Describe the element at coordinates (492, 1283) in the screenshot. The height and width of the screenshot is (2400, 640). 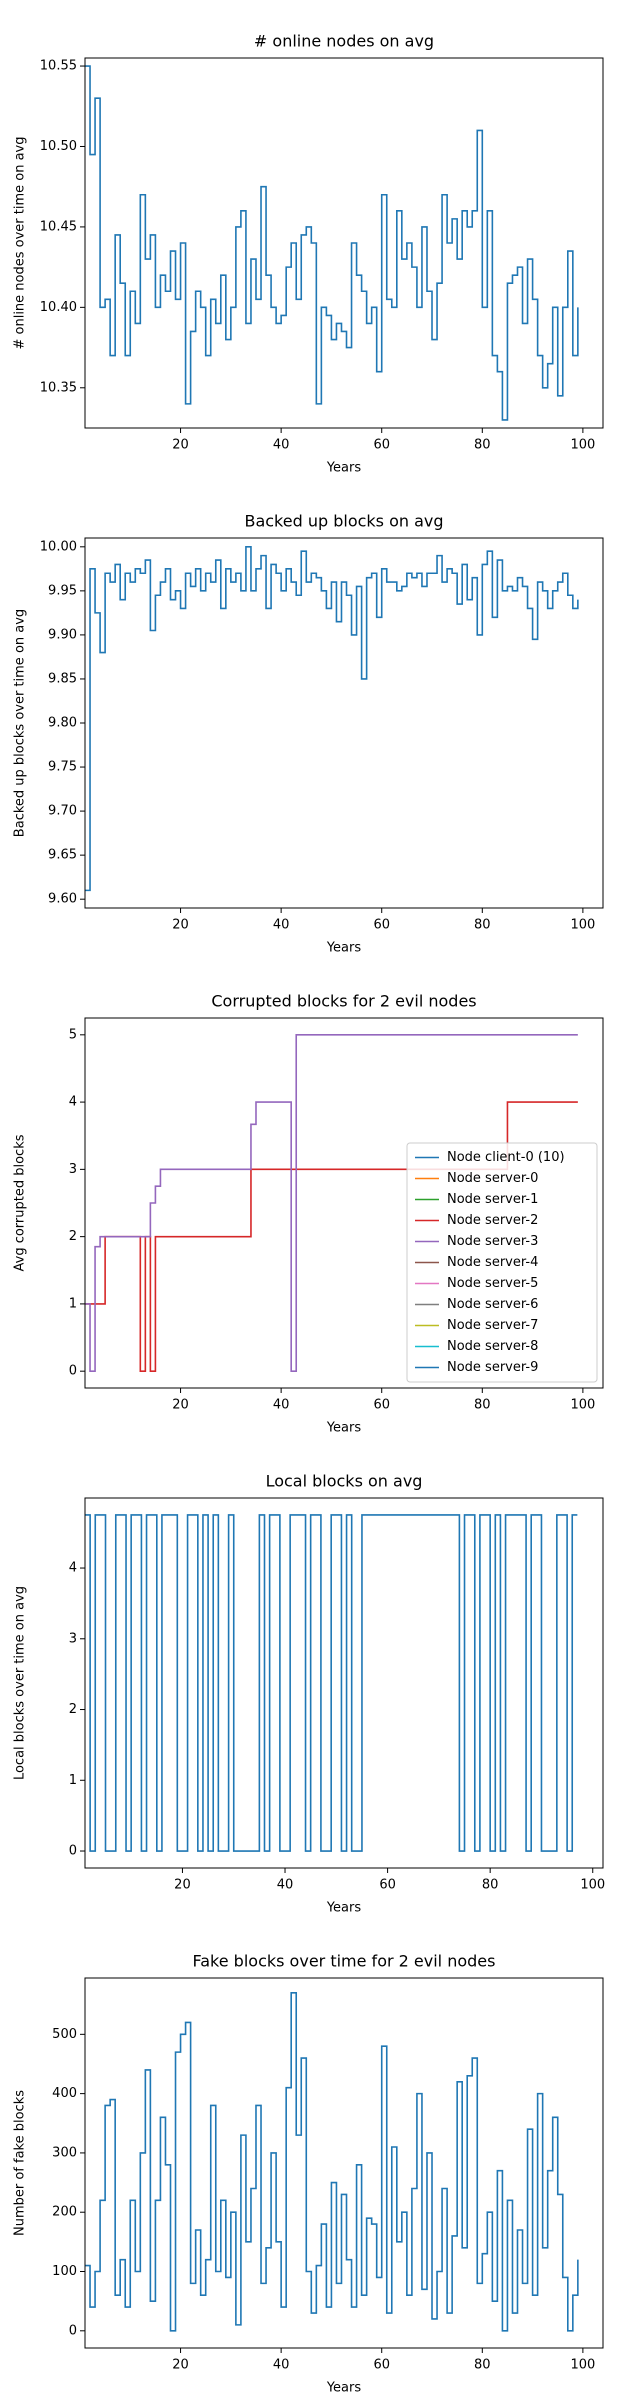
I see `legend-label: Node server-5` at that location.